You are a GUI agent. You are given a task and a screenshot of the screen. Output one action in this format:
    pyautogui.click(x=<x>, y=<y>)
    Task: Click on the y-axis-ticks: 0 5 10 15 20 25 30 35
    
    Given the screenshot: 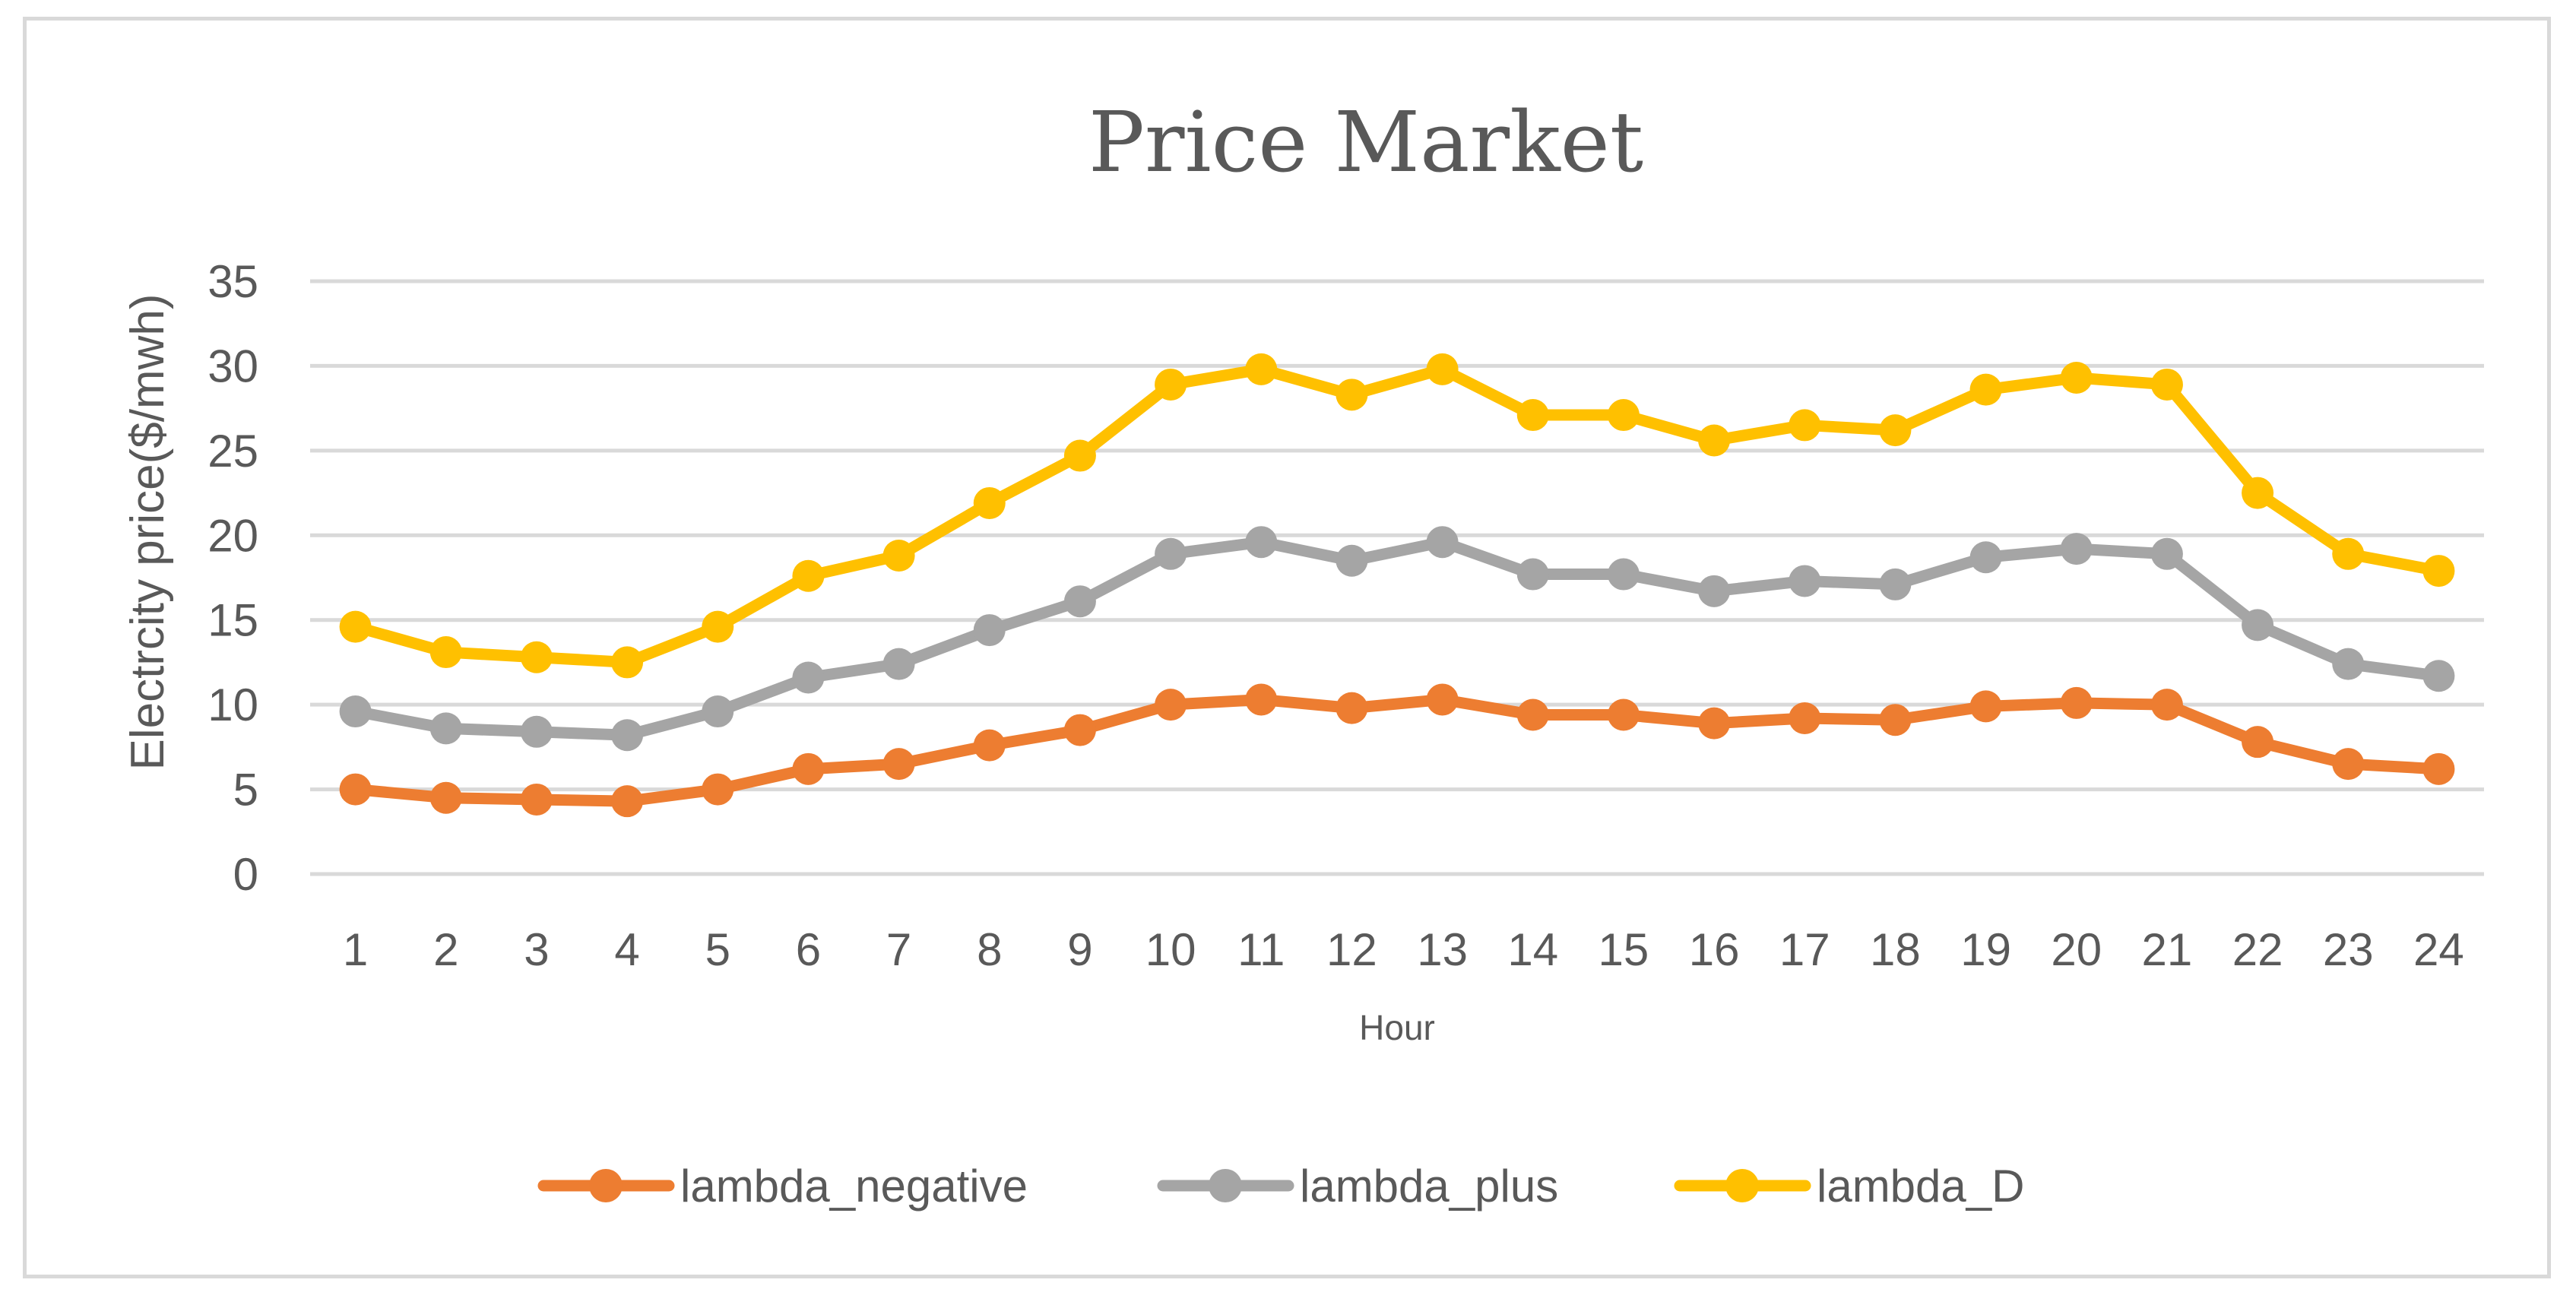 What is the action you would take?
    pyautogui.click(x=233, y=578)
    